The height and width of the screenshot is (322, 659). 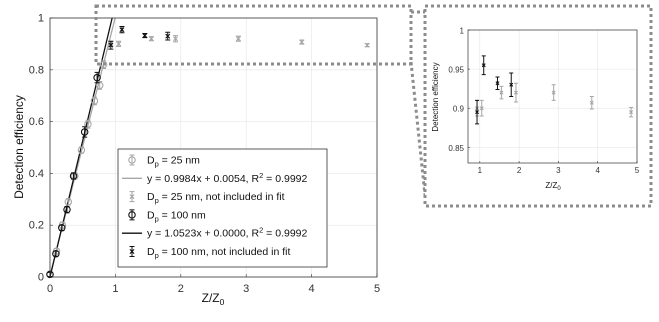 I want to click on y-tick-label: 0.85, so click(x=456, y=148).